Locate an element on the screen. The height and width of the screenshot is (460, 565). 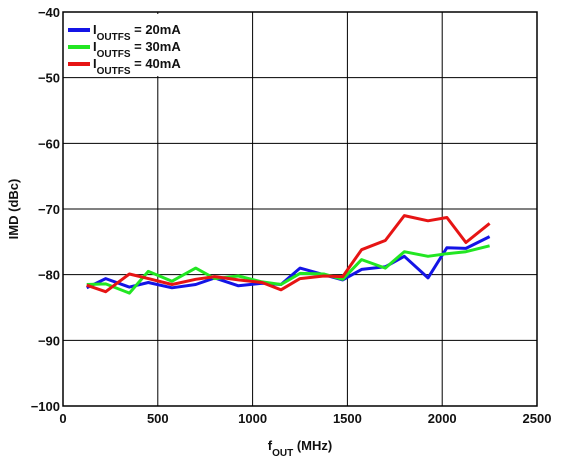
x-tick-label: 2000 is located at coordinates (442, 418).